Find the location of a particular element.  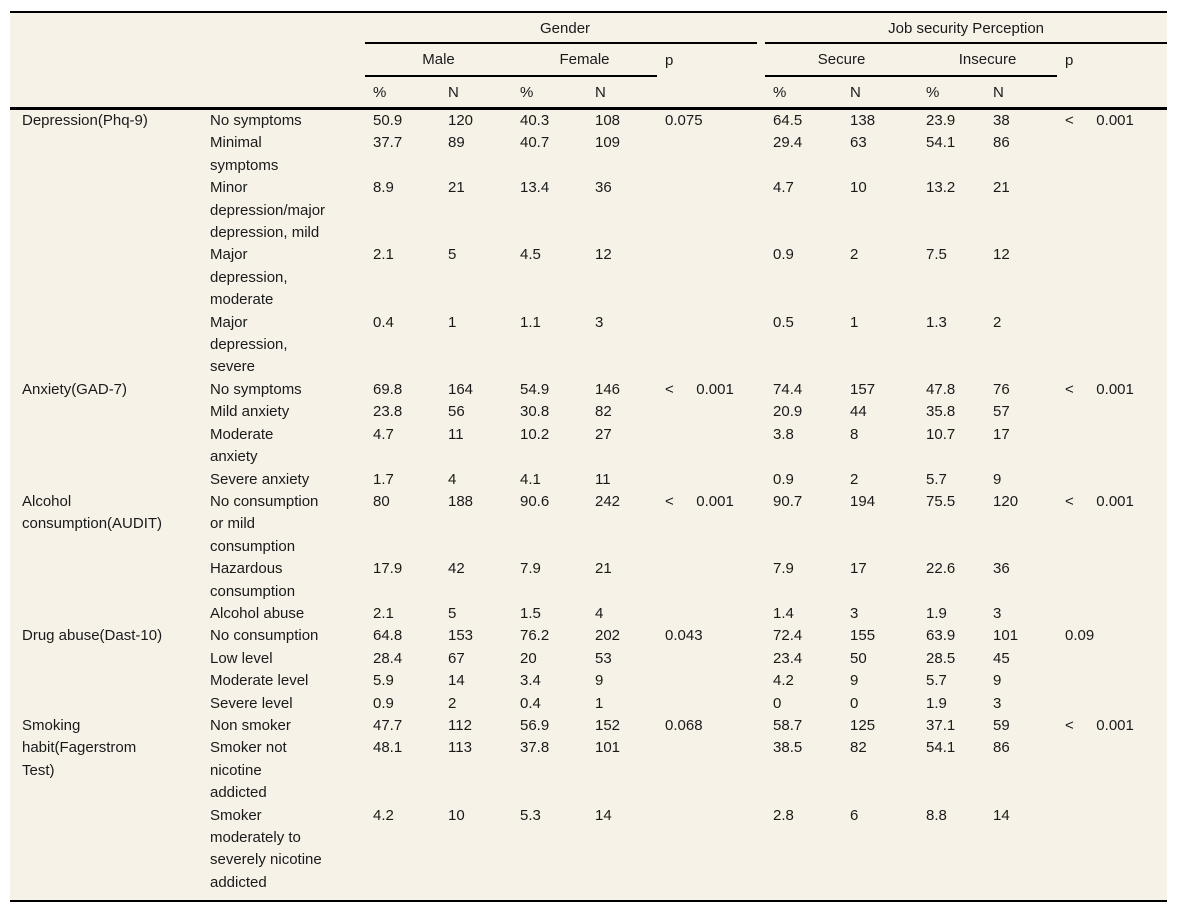

value-cell-i-n: 21 is located at coordinates (1001, 188).